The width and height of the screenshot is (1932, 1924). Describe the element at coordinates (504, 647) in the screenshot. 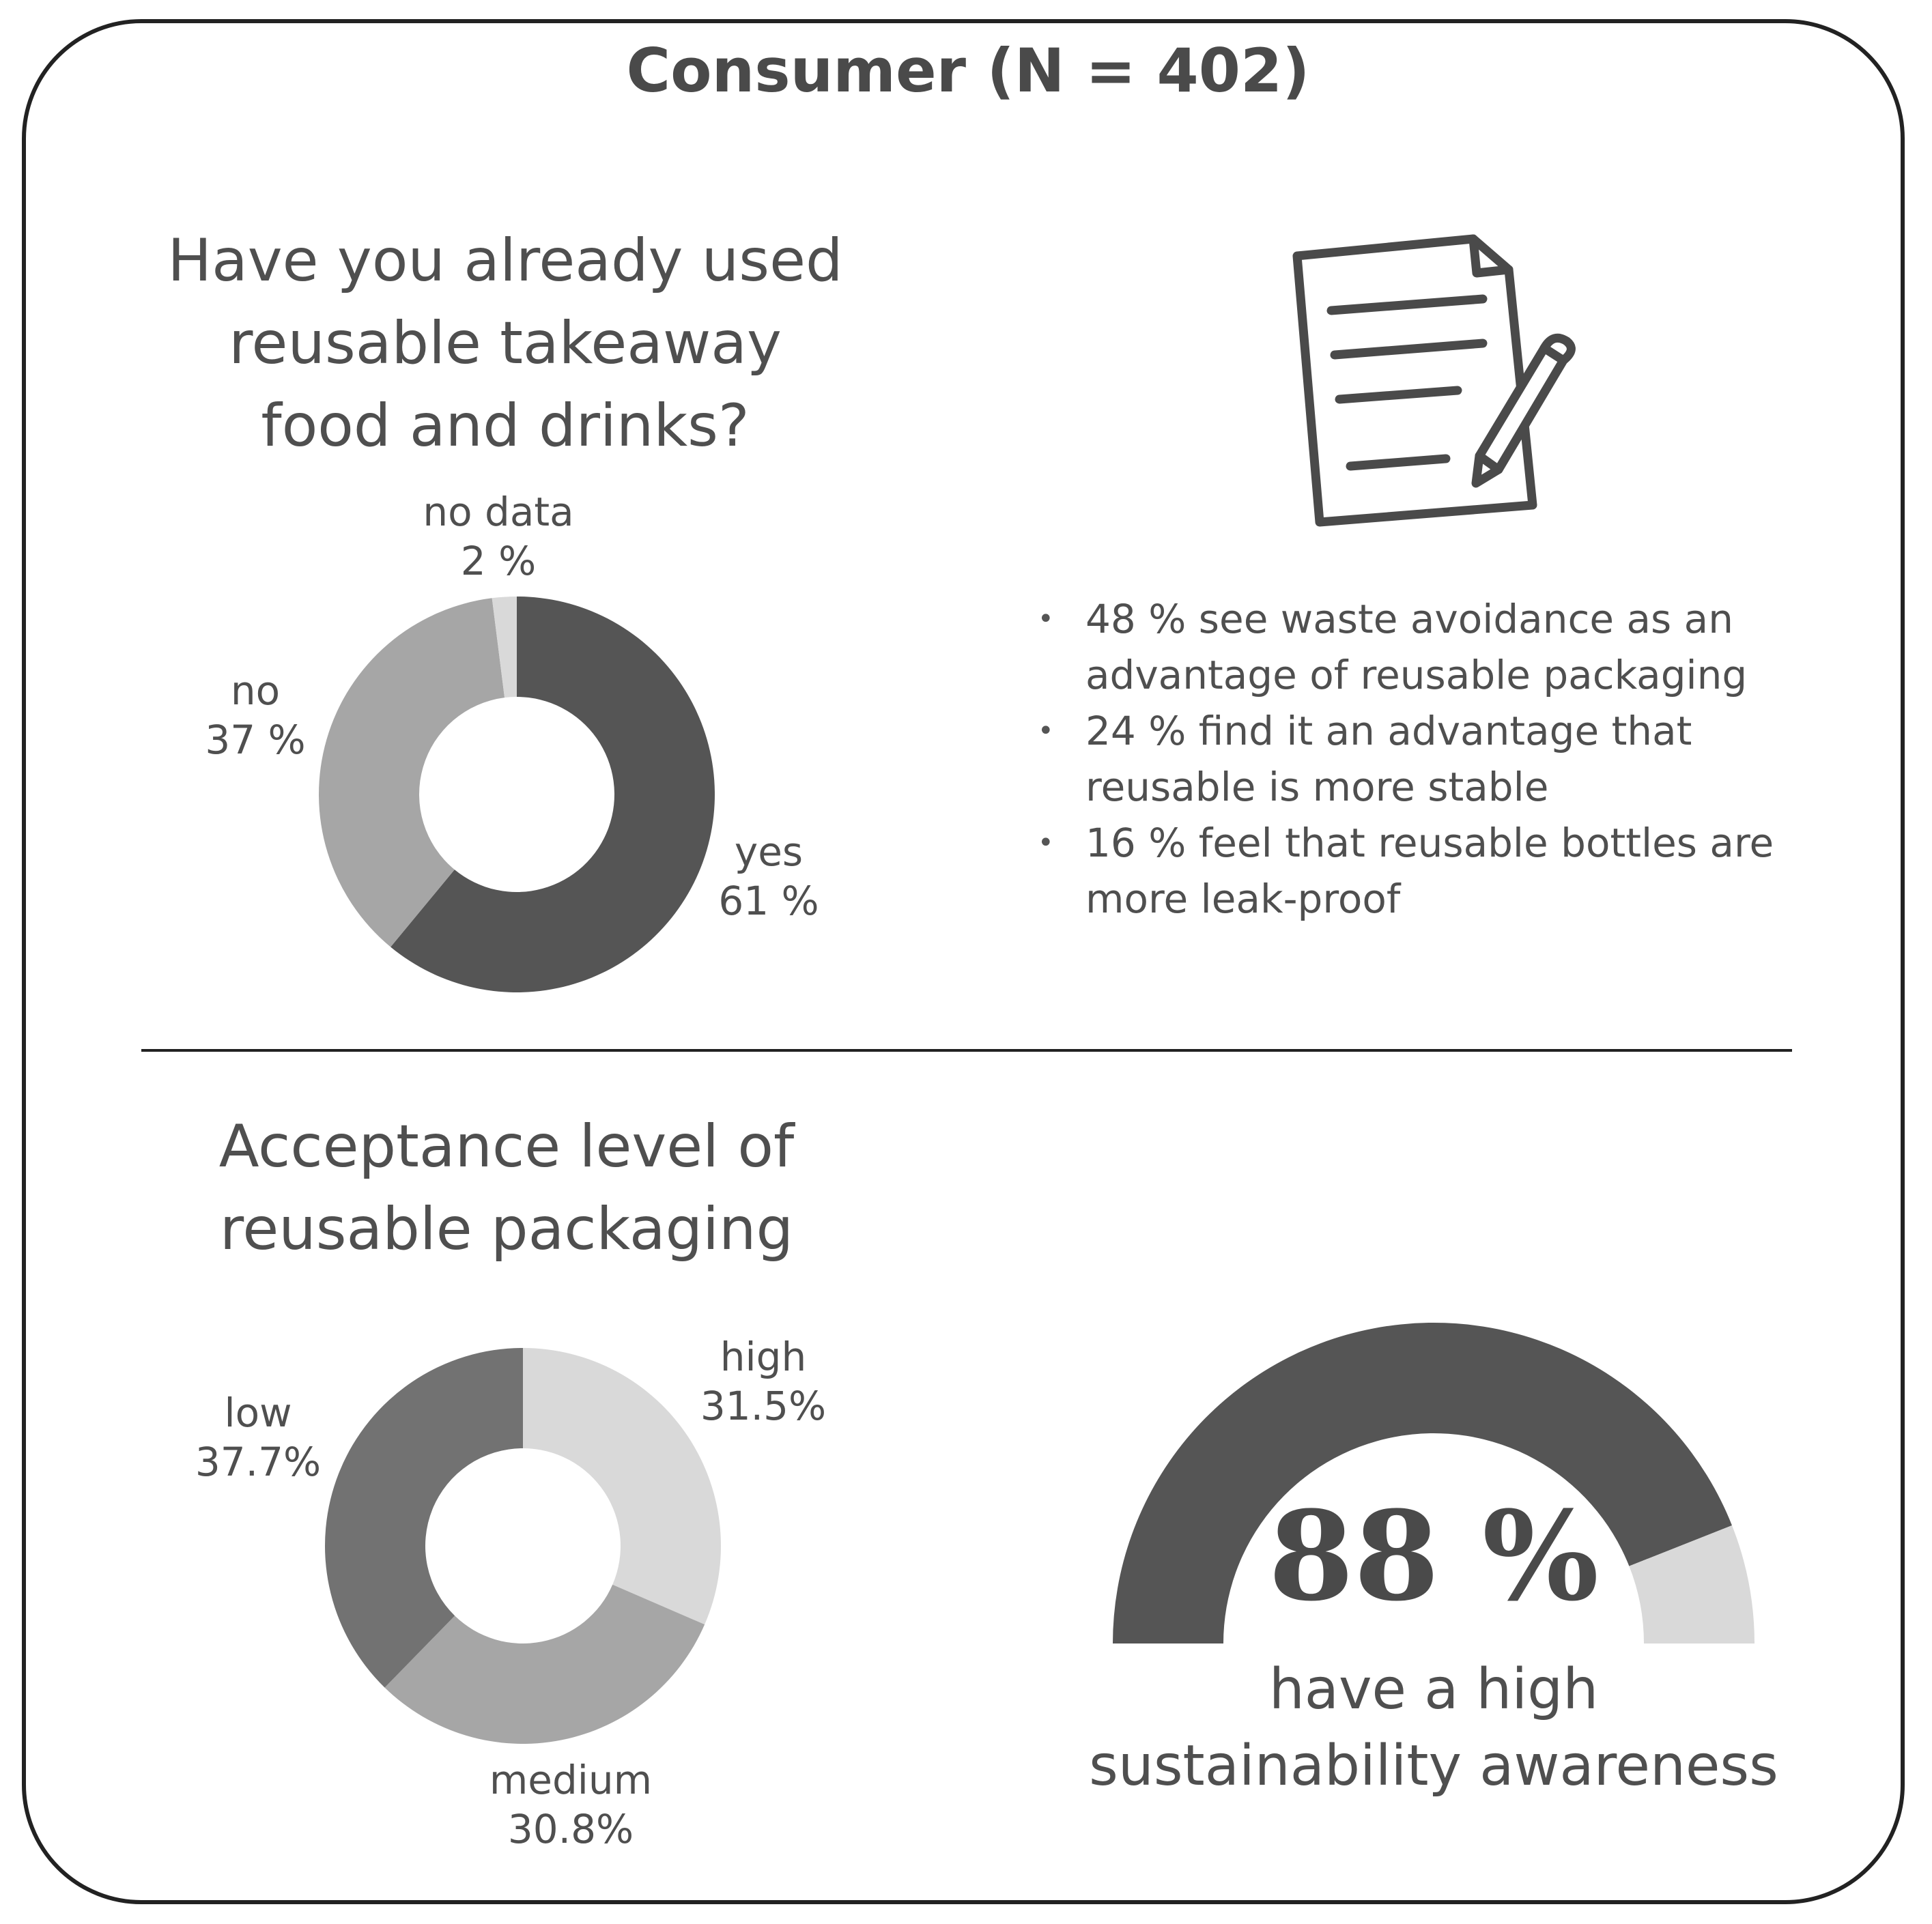

I see `slice-no-data` at that location.